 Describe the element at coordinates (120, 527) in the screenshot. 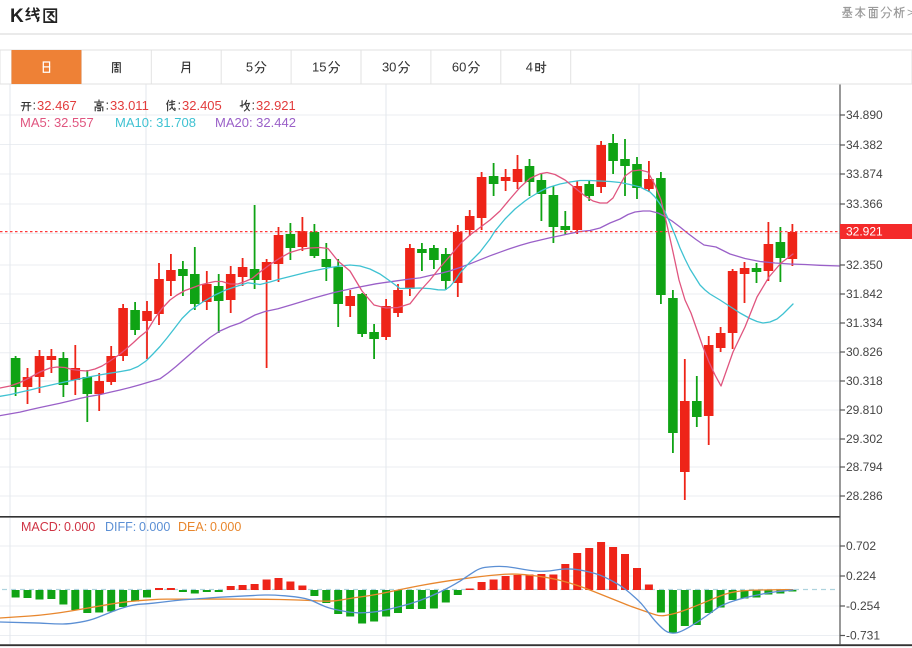

I see `svg-text: DIFF:` at that location.